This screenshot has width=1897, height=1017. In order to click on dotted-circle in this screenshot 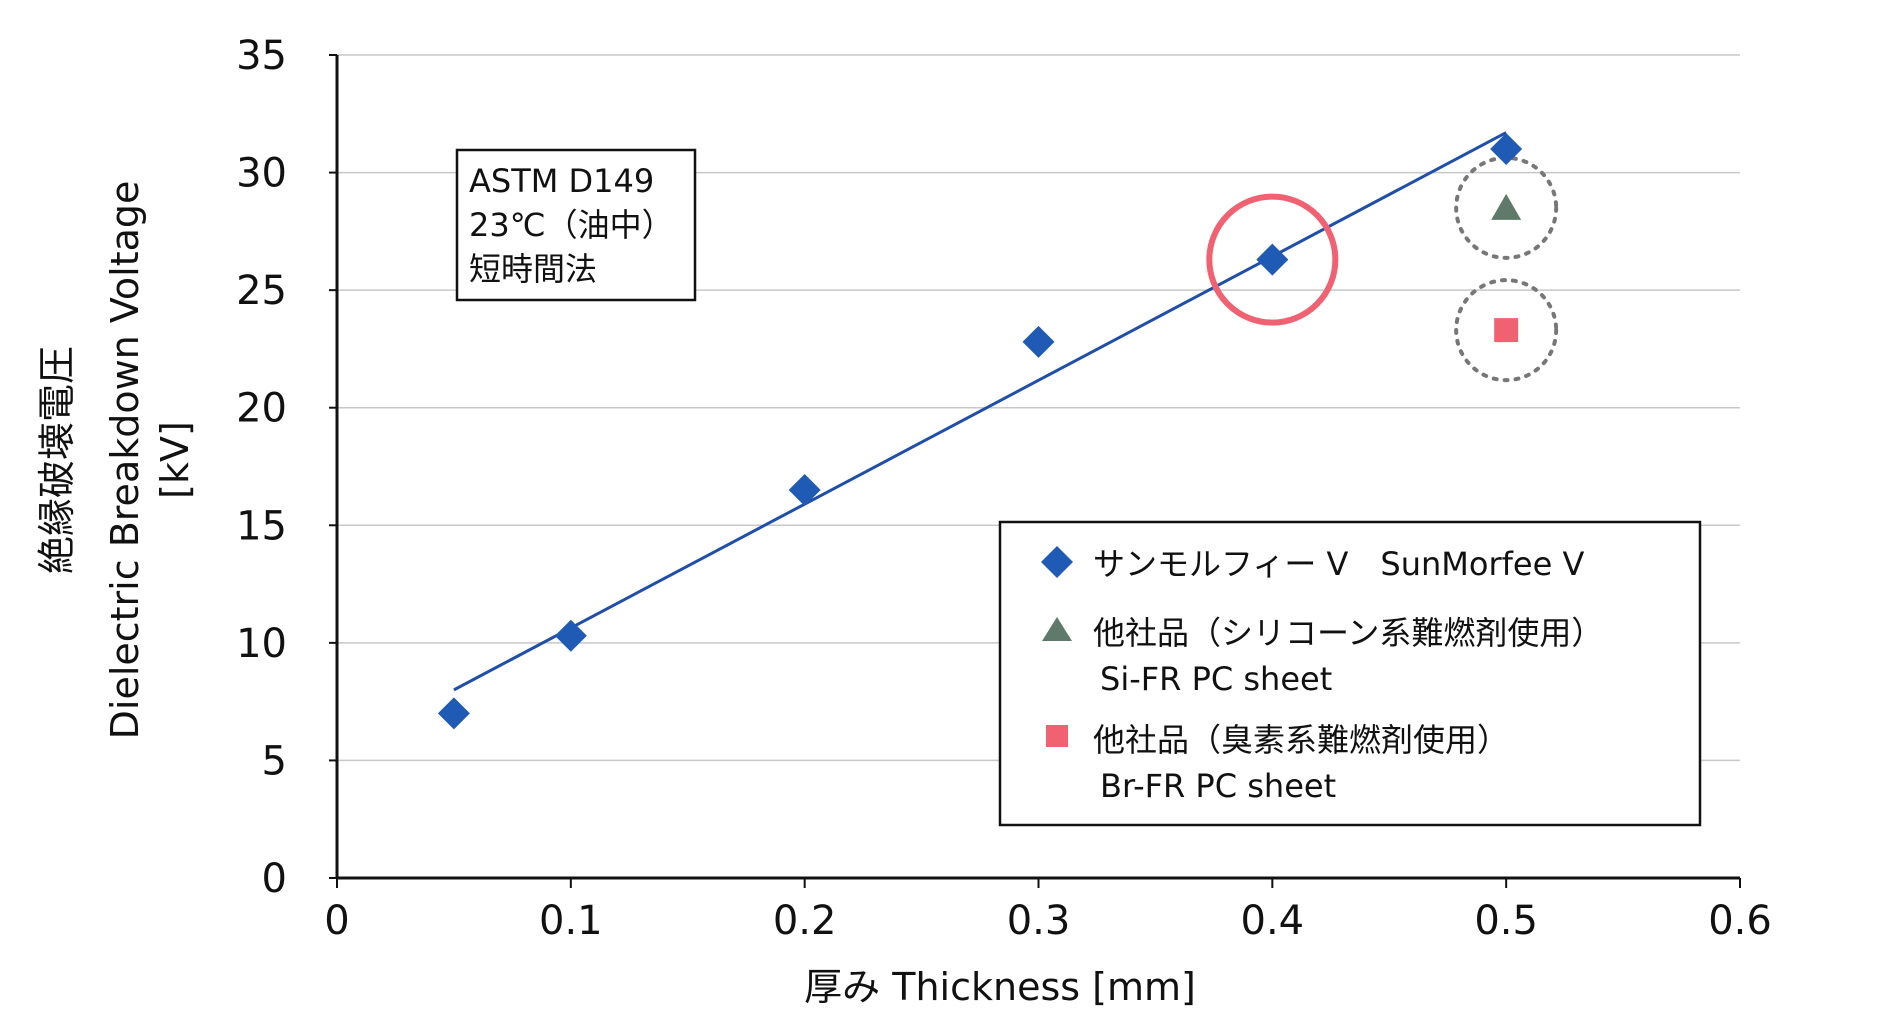, I will do `click(1506, 330)`.